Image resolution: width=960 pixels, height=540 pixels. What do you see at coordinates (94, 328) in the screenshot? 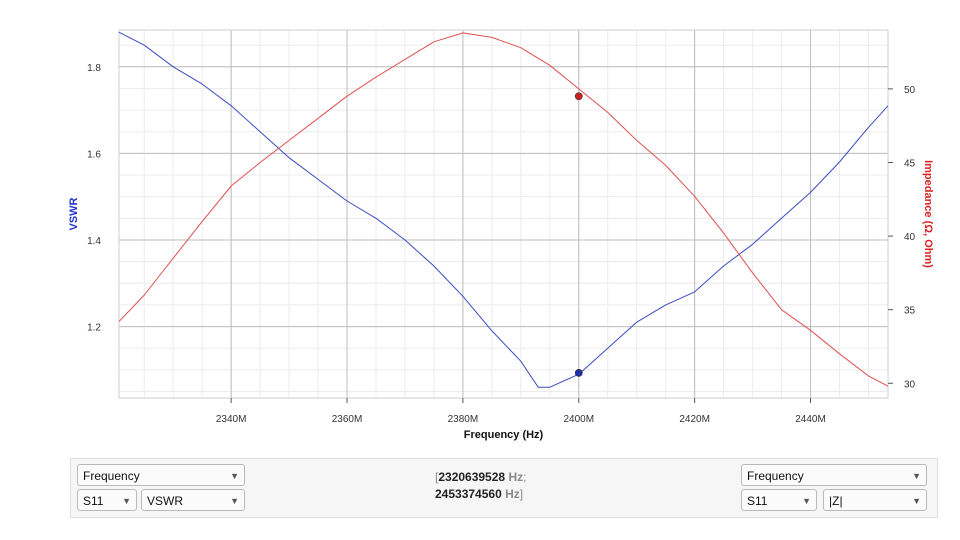
I see `left-y-tick-label: 1.2` at bounding box center [94, 328].